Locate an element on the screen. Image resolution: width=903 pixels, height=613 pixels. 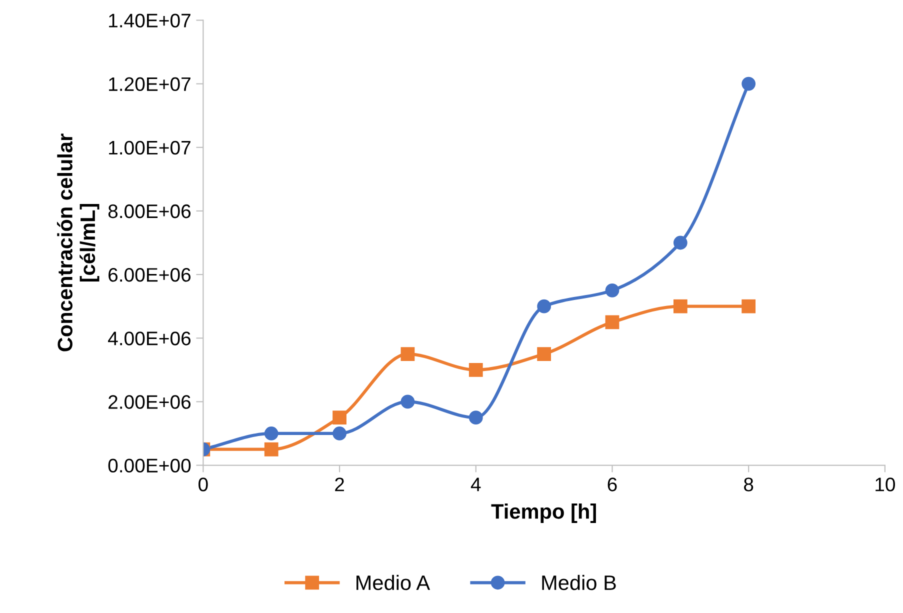
y-axis-title: Concentración celular [cél/mL] is located at coordinates (78, 243).